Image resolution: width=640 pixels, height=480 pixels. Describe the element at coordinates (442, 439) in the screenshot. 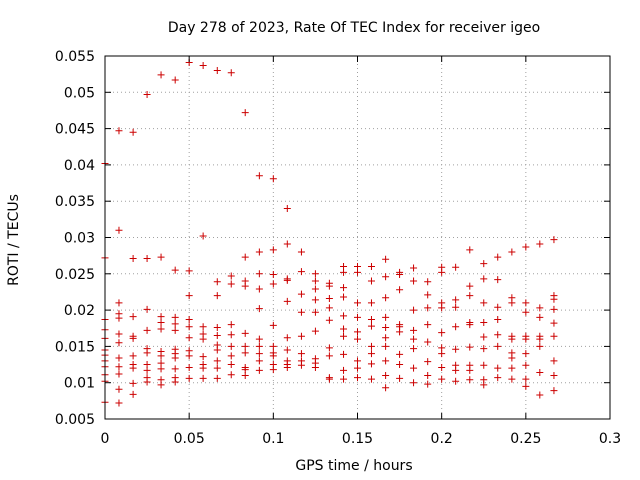

I see `x-tick-label: 0.2` at that location.